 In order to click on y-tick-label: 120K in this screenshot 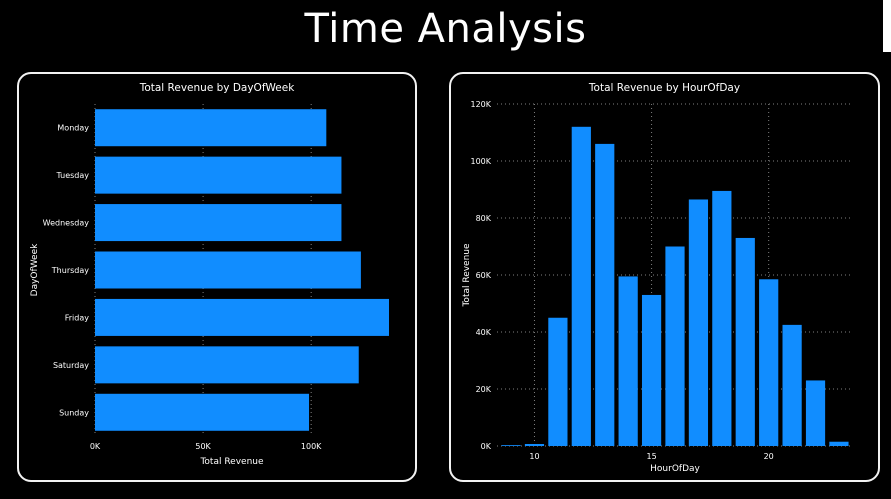, I will do `click(480, 104)`.